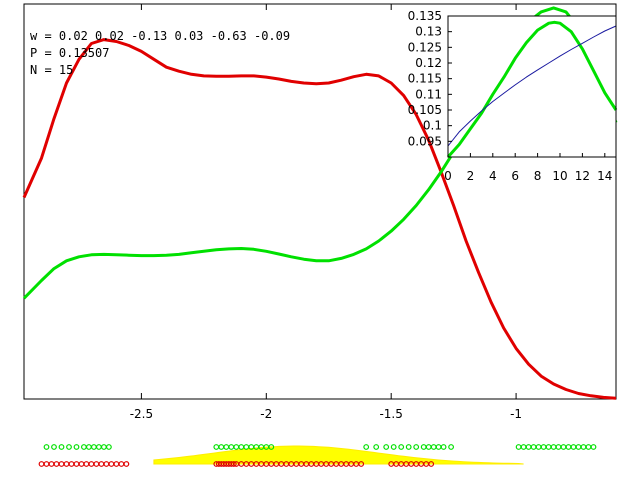 Image resolution: width=640 pixels, height=485 pixels. I want to click on inset-series-group, so click(532, 89).